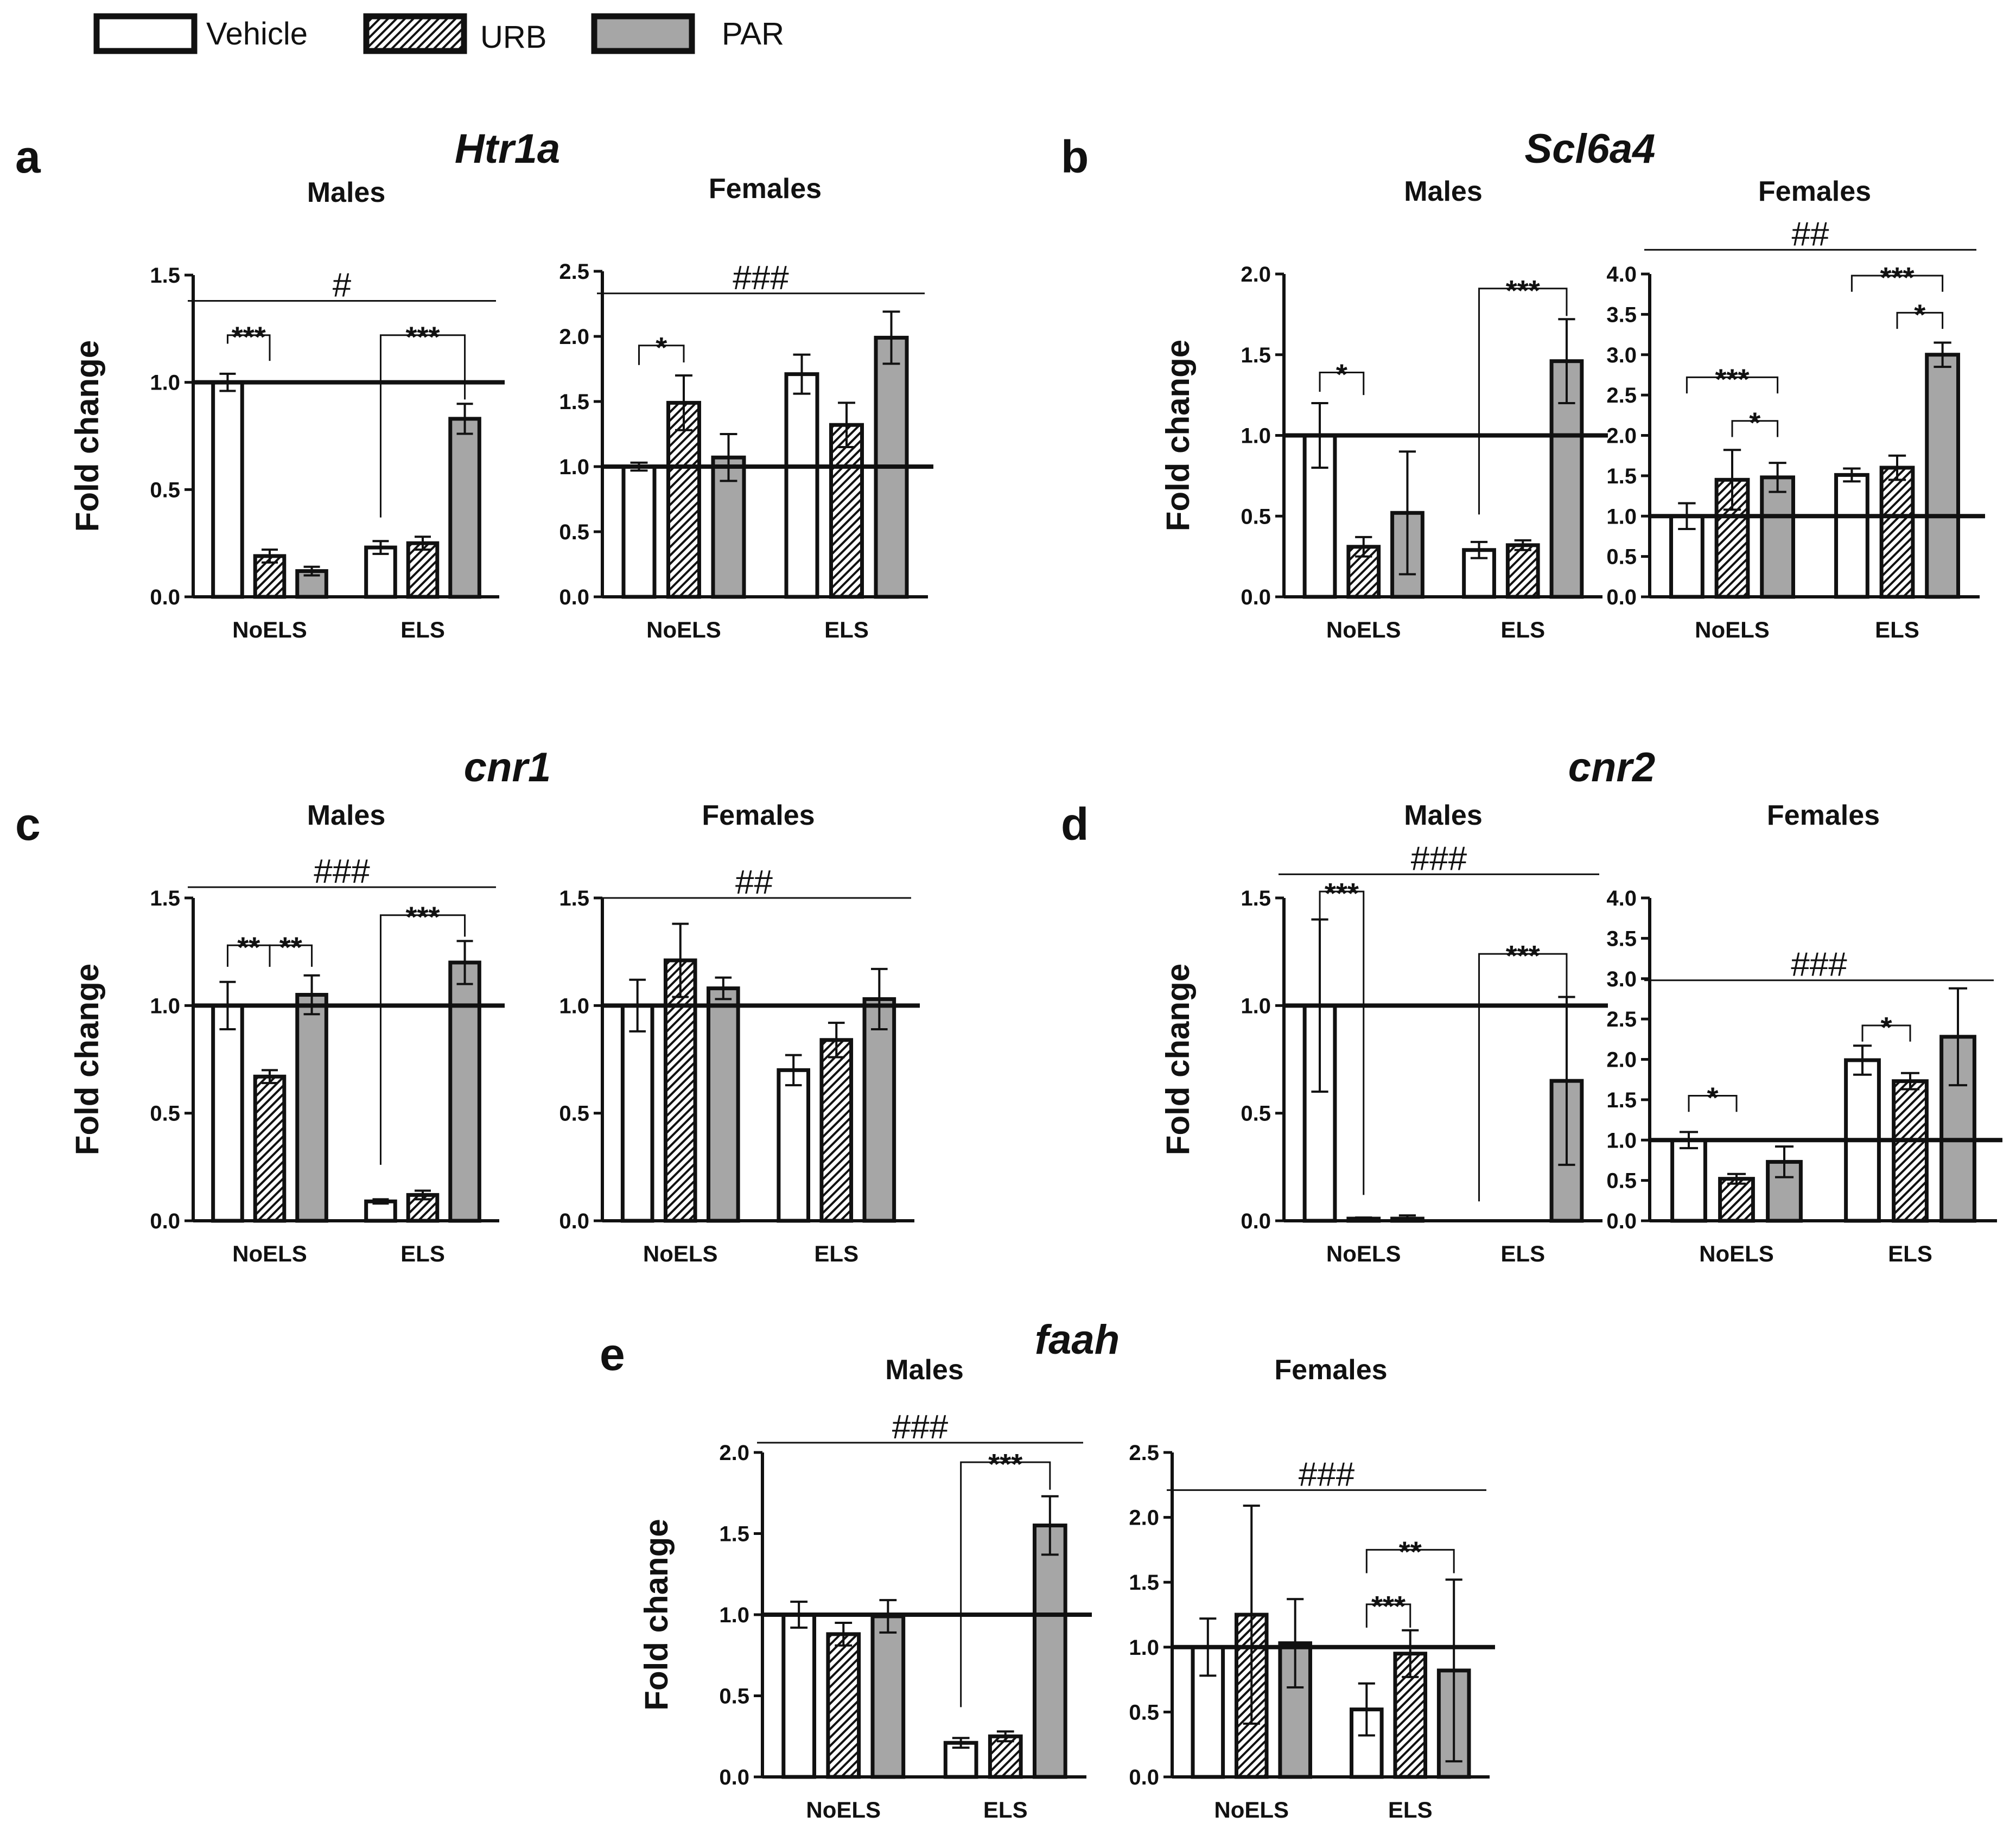 This screenshot has height=1829, width=2016. What do you see at coordinates (248, 947) in the screenshot?
I see `significance-label: **` at bounding box center [248, 947].